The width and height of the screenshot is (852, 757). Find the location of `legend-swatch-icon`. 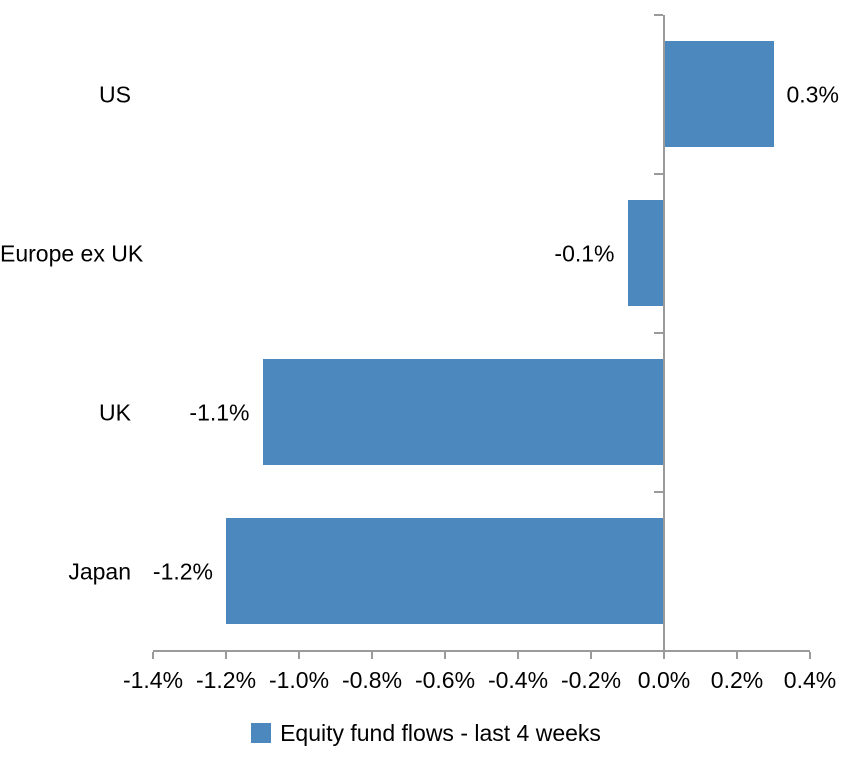

legend-swatch-icon is located at coordinates (261, 733).